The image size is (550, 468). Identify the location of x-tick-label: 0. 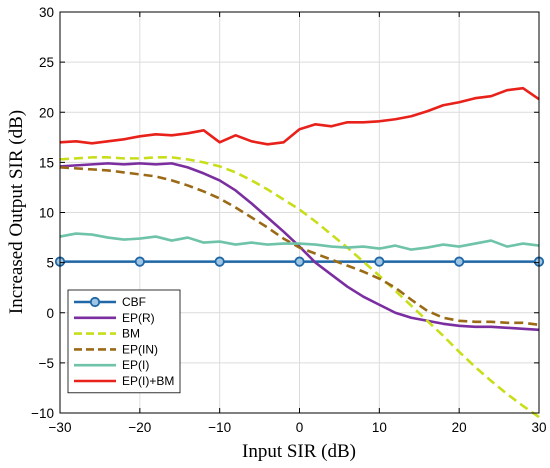
(300, 427).